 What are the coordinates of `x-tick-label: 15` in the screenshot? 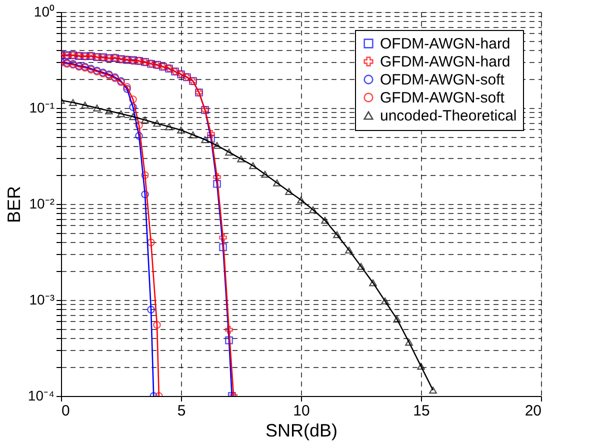 It's located at (421, 411).